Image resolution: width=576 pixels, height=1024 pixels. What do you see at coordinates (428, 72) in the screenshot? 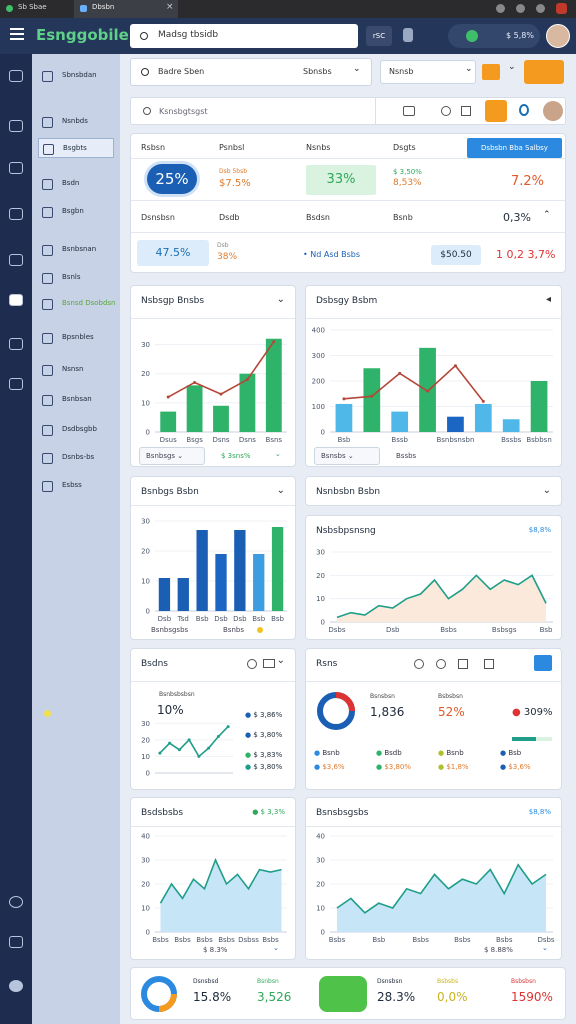
I see `filter-select: Nsnsb ⌄` at bounding box center [428, 72].